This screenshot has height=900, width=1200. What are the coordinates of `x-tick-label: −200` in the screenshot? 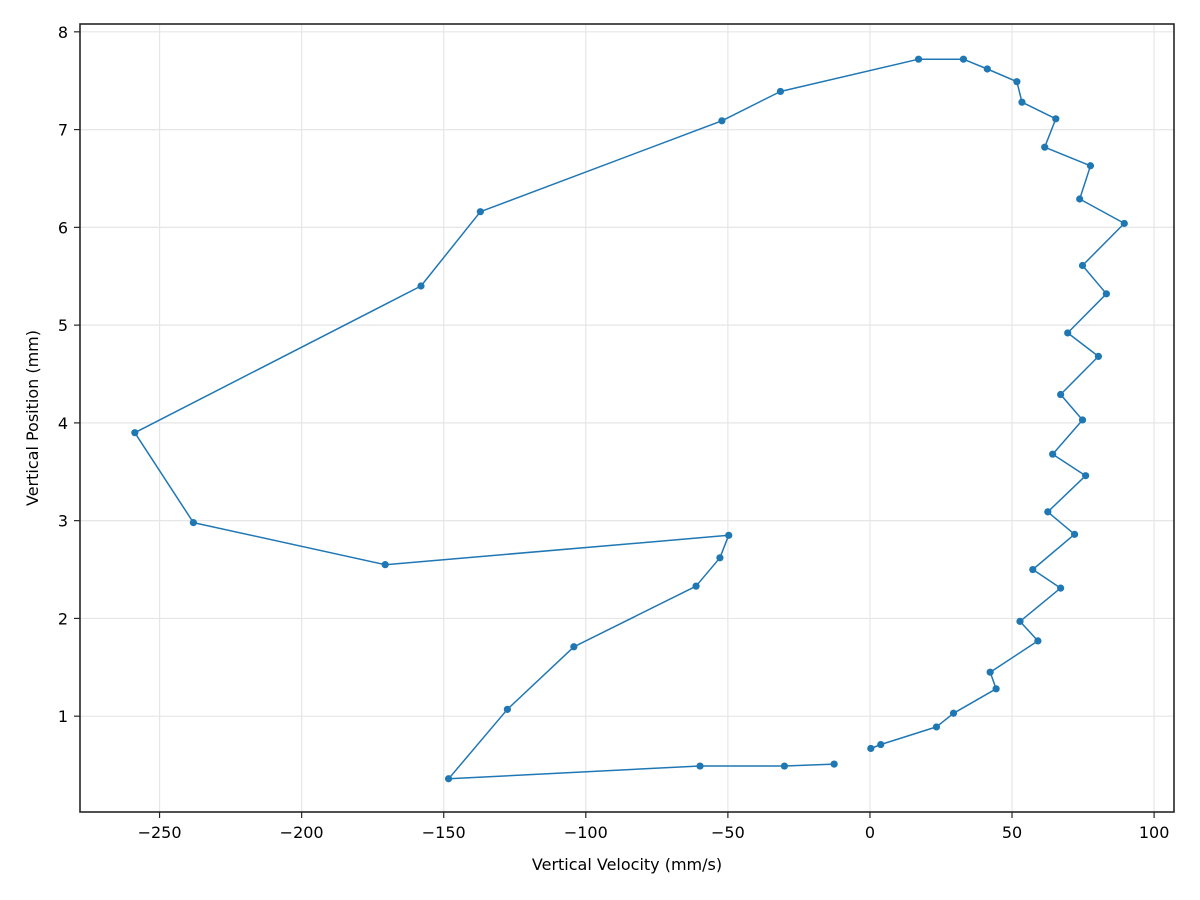 It's located at (302, 832).